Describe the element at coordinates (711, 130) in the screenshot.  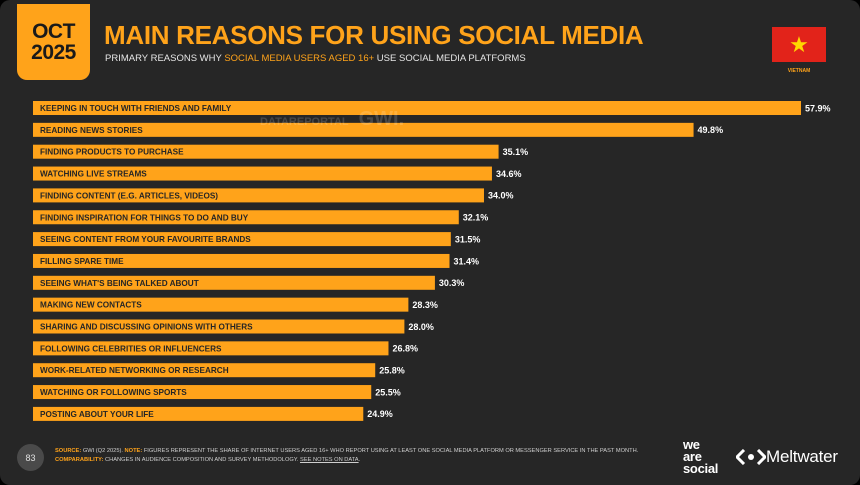
I see `bar-value-label: 49.8%` at that location.